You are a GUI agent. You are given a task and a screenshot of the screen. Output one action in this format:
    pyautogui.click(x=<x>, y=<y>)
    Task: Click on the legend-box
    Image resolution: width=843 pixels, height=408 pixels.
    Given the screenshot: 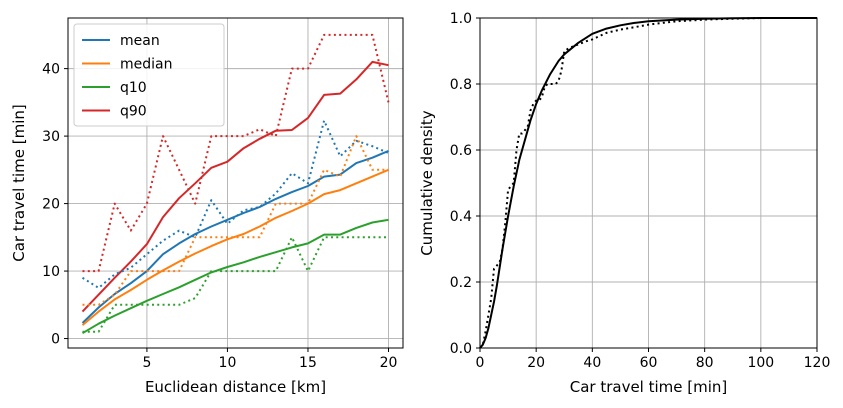 What is the action you would take?
    pyautogui.click(x=149, y=75)
    